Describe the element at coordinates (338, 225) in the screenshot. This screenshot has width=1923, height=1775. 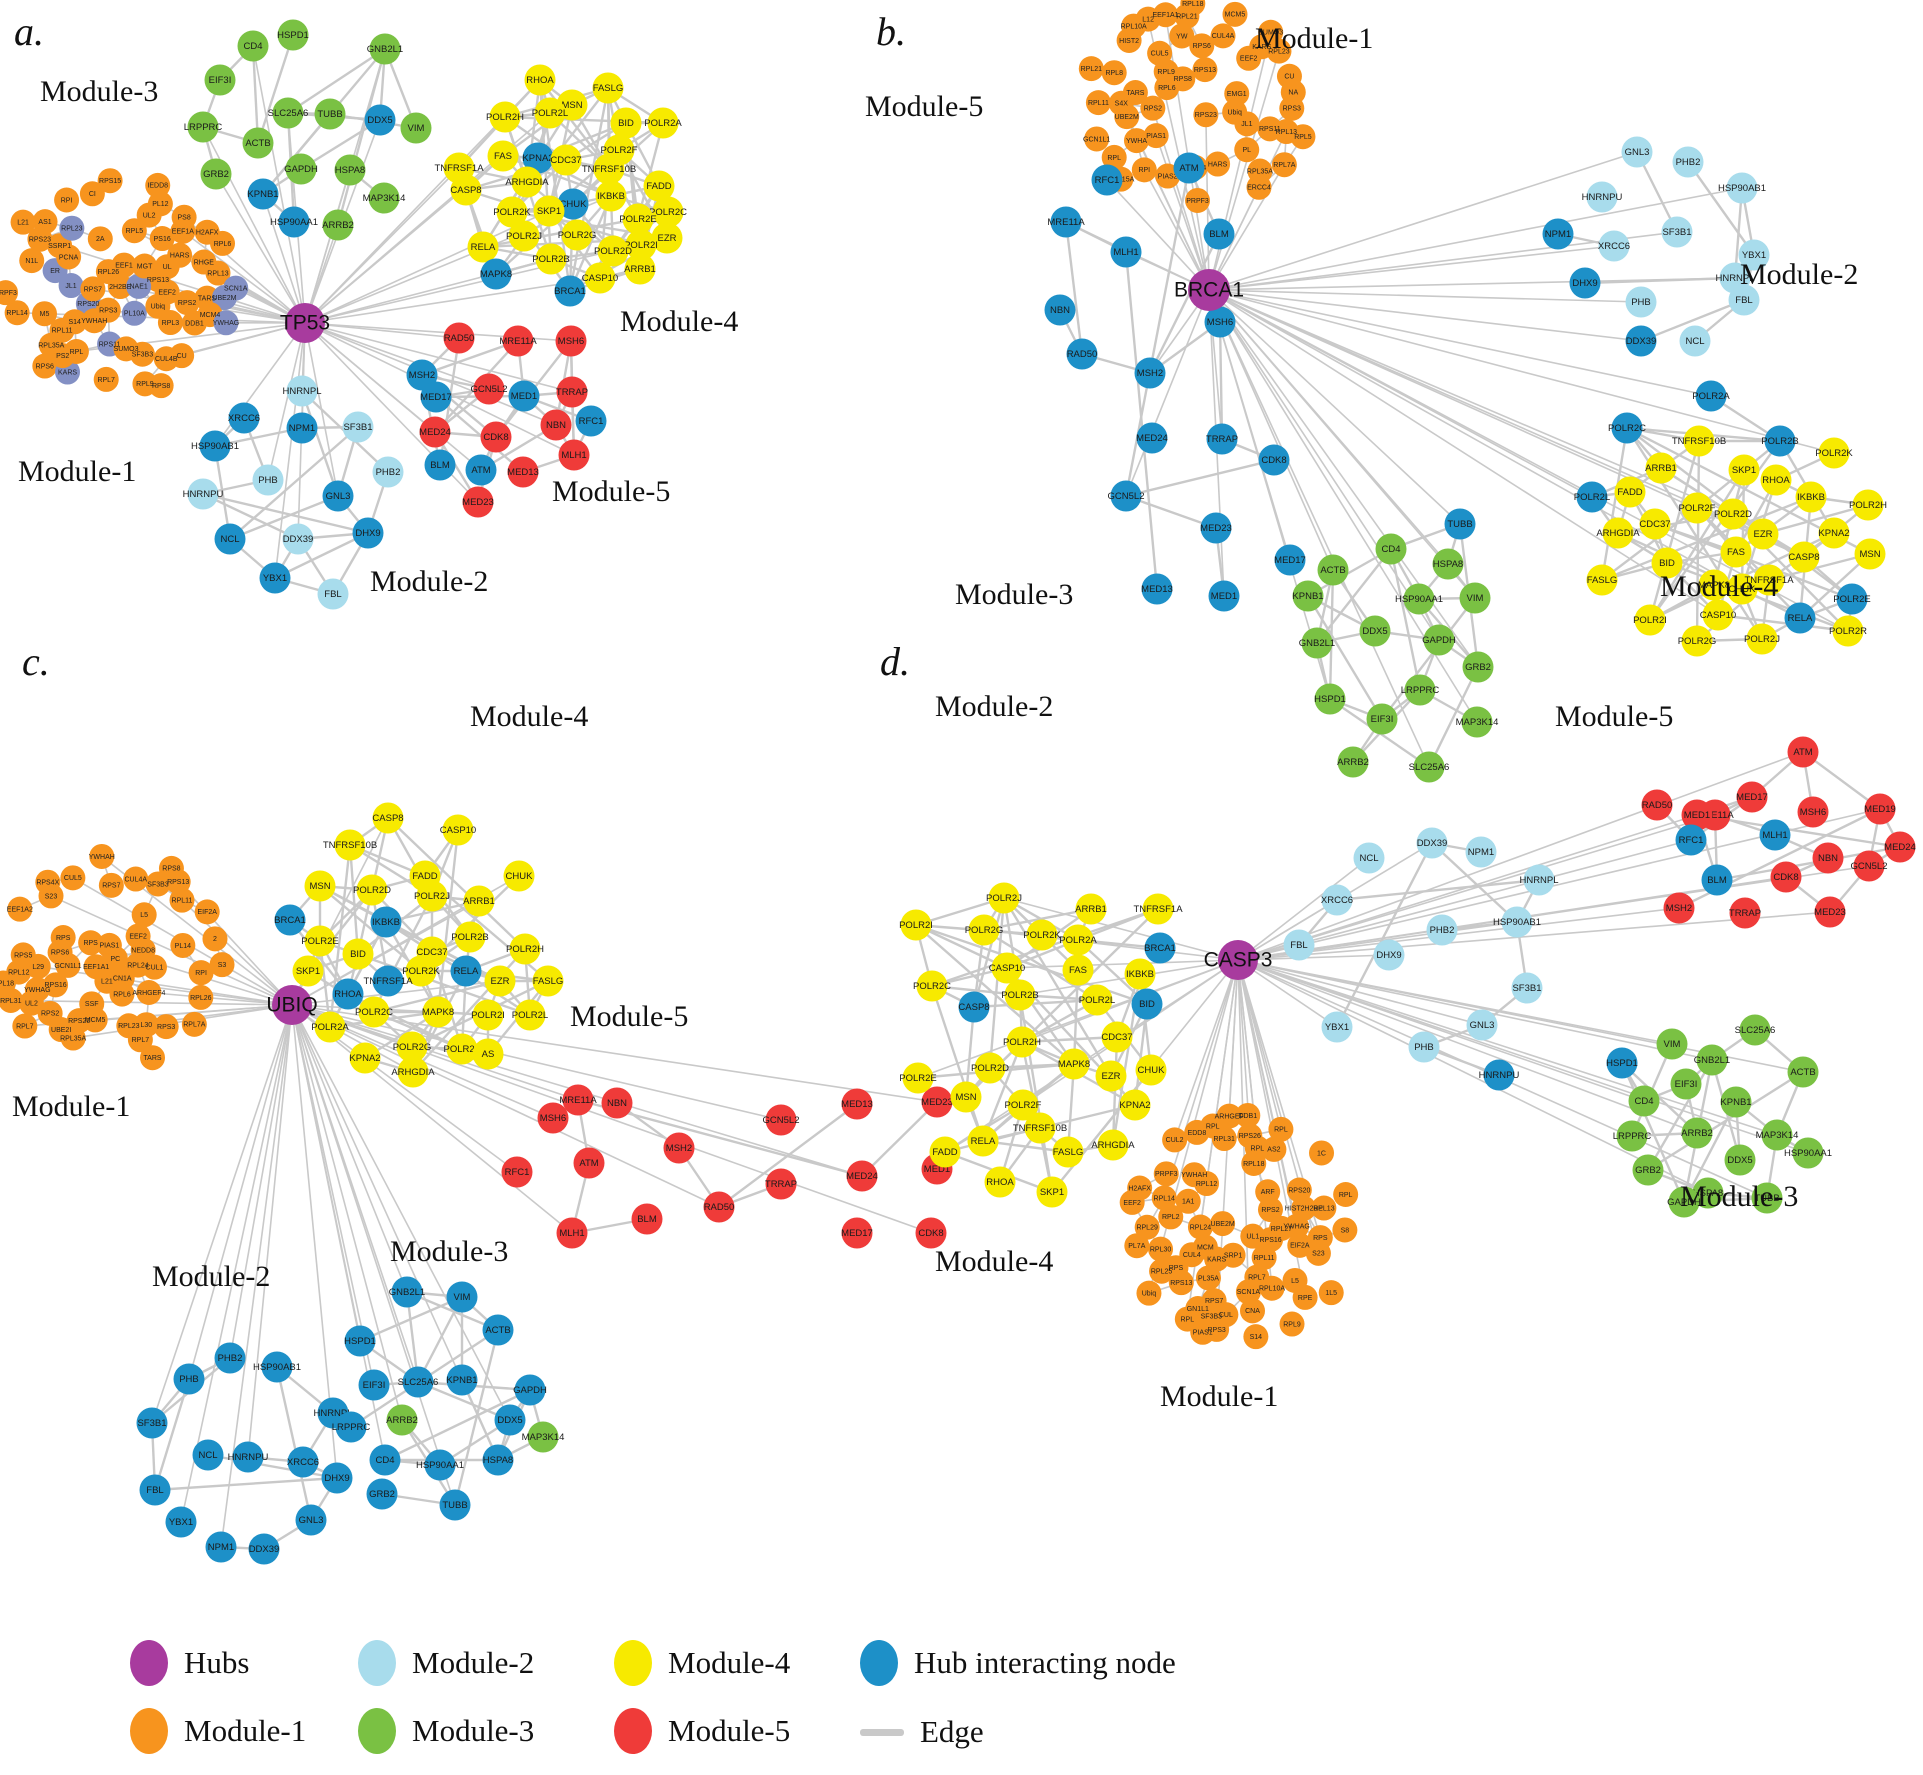
I see `network-node: ARRB2` at that location.